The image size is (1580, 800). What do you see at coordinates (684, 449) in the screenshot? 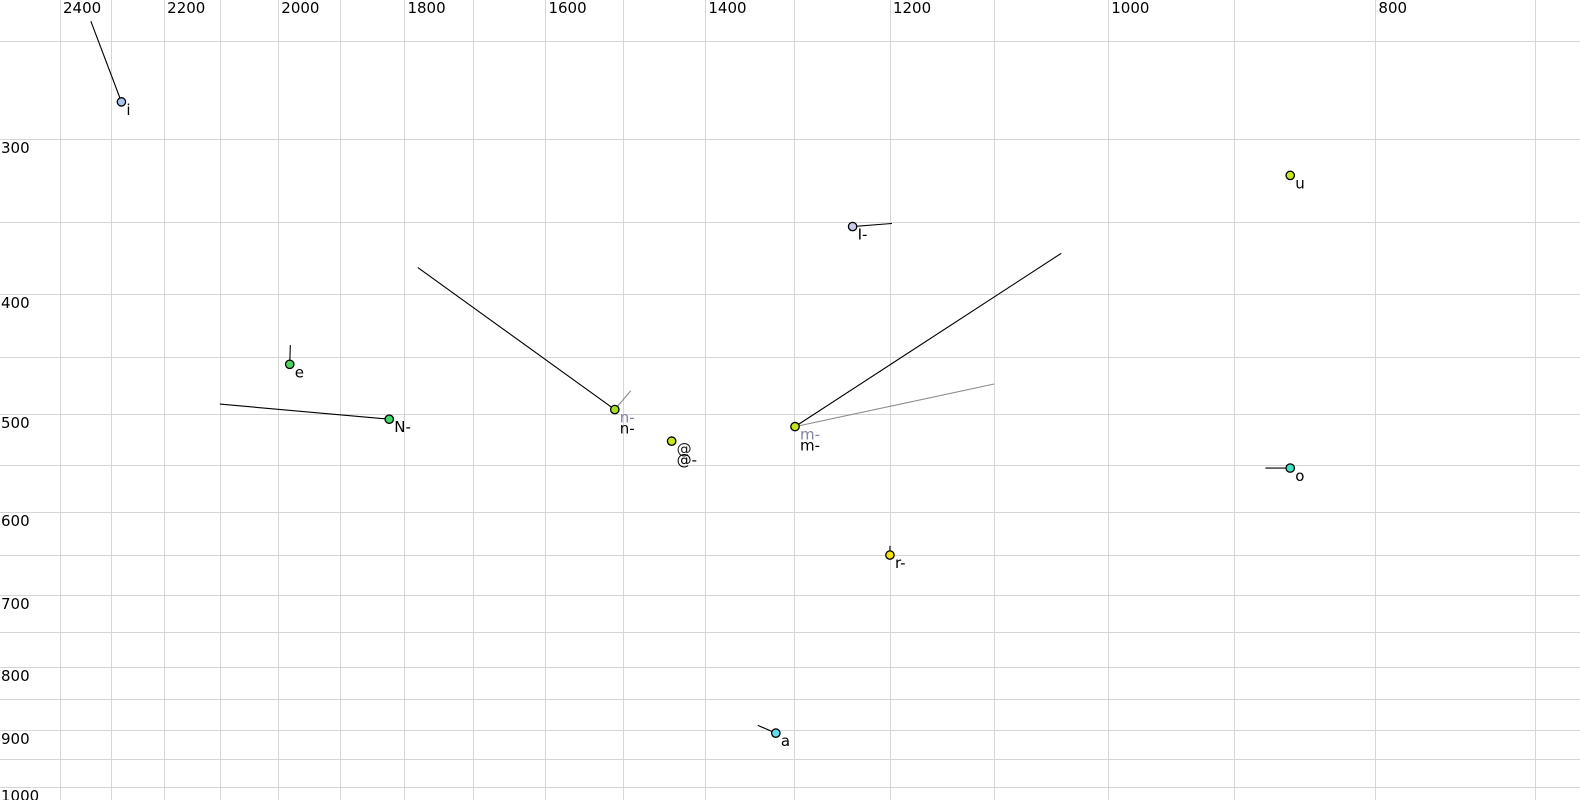
I see `vowel-point-label: @` at bounding box center [684, 449].